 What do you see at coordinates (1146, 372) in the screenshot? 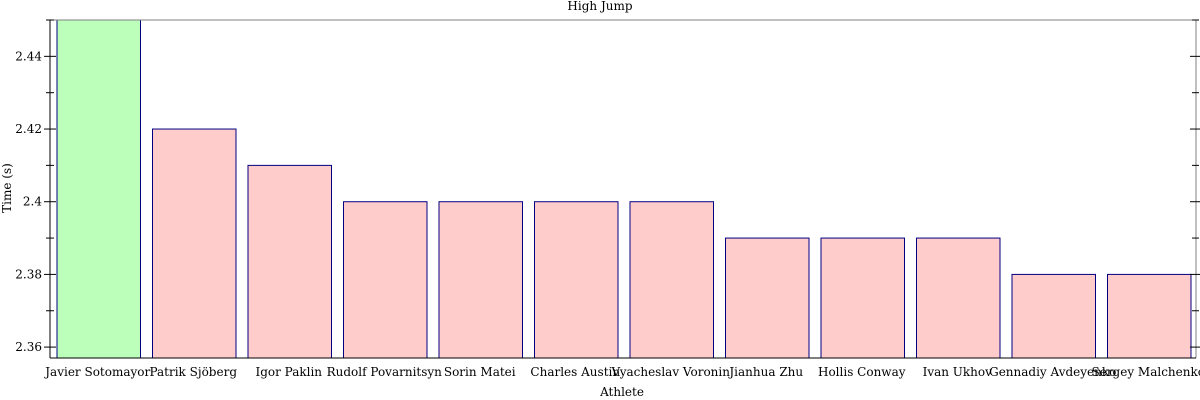
I see `x-tick-label: Sergey Malchenko` at bounding box center [1146, 372].